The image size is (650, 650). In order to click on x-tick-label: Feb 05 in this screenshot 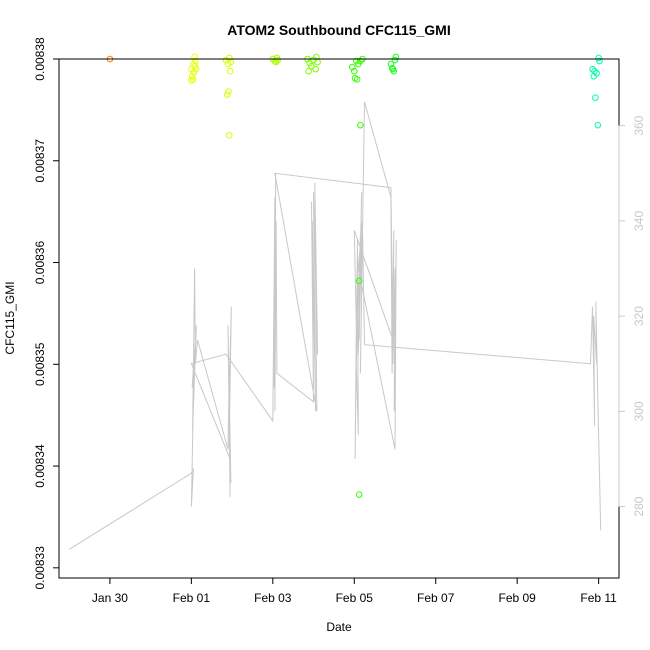, I will do `click(355, 598)`.